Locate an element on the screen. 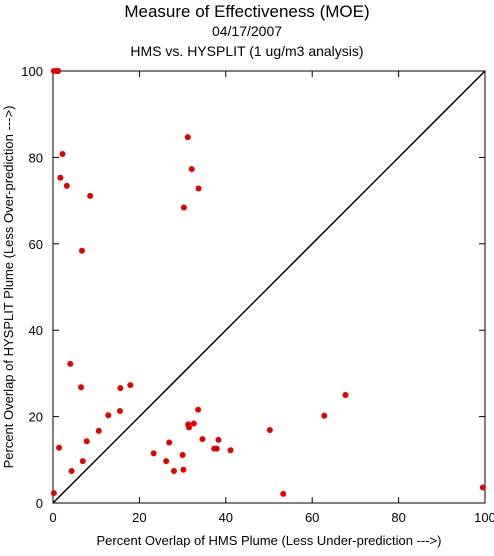 The height and width of the screenshot is (556, 494). x-tick-label: 60 is located at coordinates (312, 517).